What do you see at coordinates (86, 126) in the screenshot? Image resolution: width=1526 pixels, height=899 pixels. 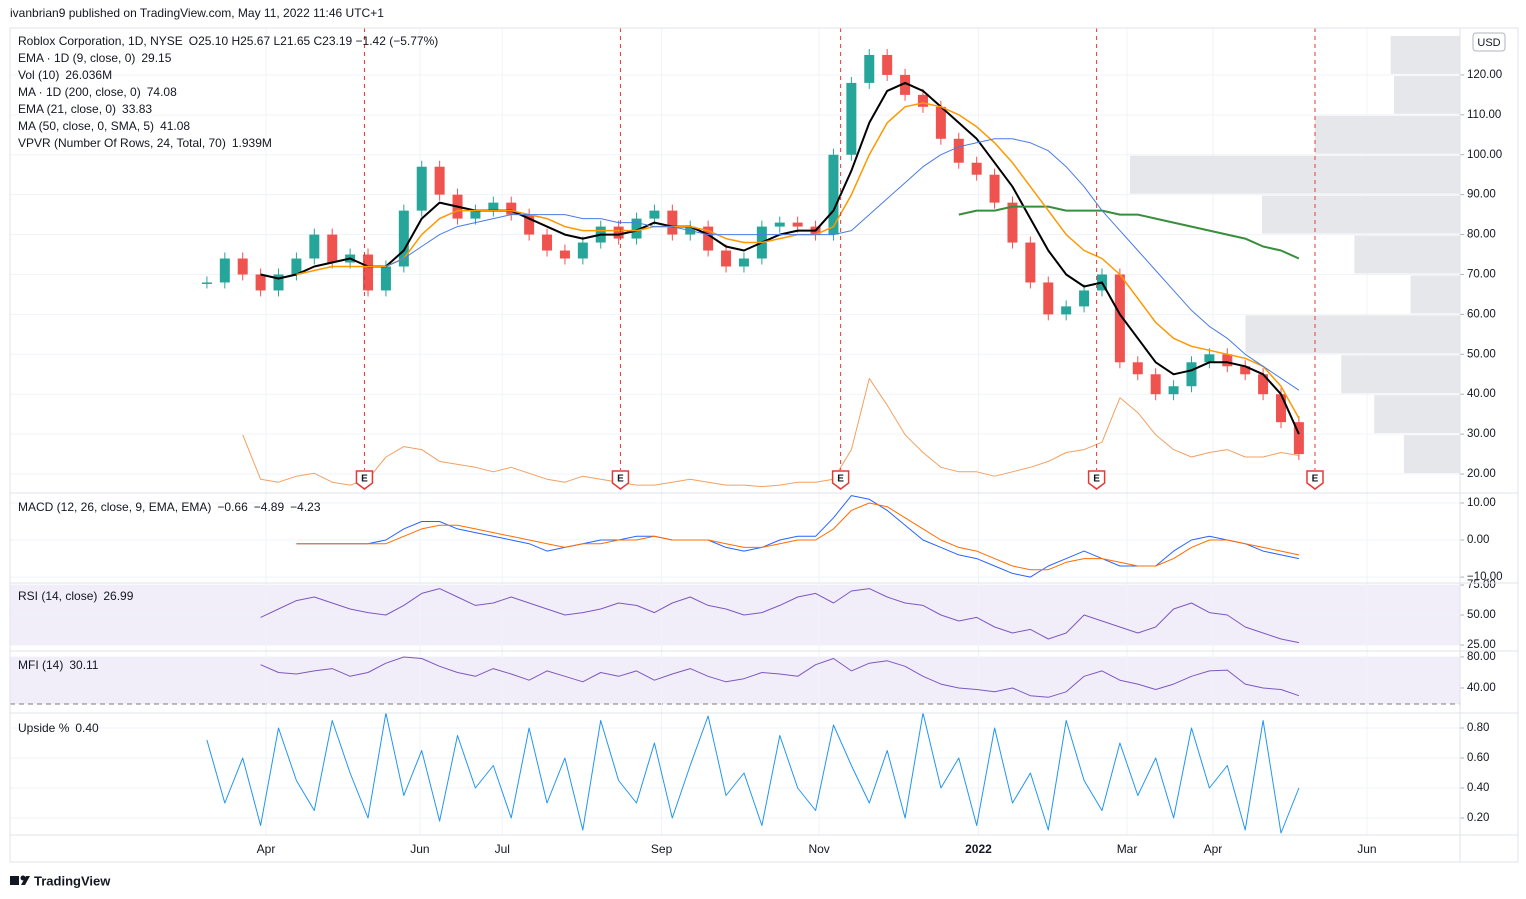 I see `legend-text: MA (50, close, 0, SMA, 5)` at bounding box center [86, 126].